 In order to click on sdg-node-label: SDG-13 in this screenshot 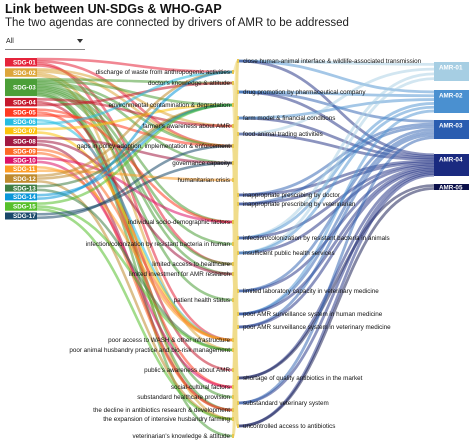, I will do `click(24, 188)`.